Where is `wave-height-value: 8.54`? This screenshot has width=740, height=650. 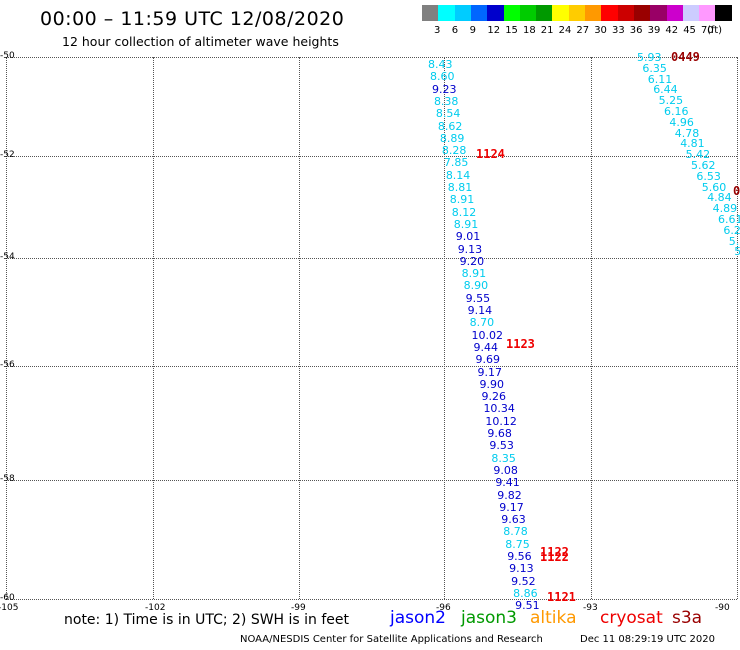 wave-height-value: 8.54 is located at coordinates (448, 114).